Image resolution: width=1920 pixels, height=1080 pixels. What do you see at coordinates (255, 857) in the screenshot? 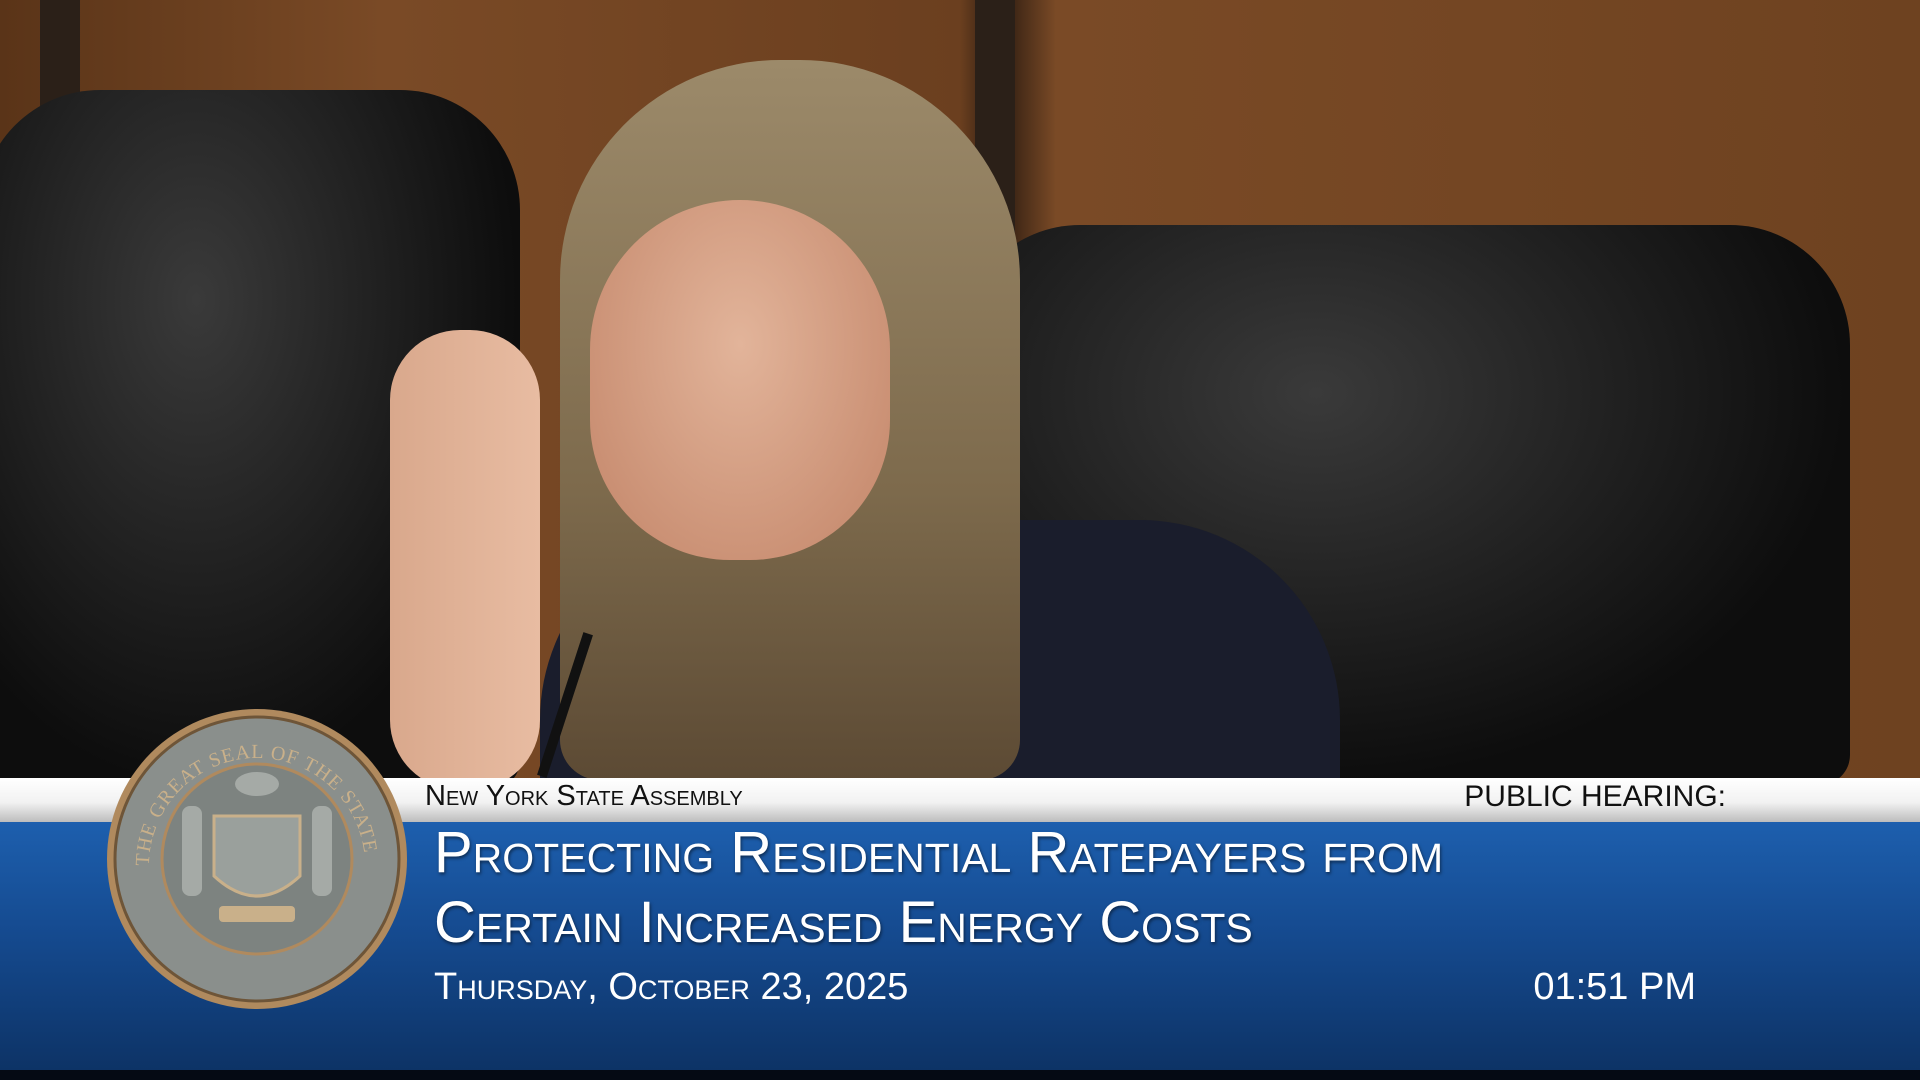
I see `ny-state-seal-logo: THE GREAT SEAL OF THE STATE OF NEW YORK` at bounding box center [255, 857].